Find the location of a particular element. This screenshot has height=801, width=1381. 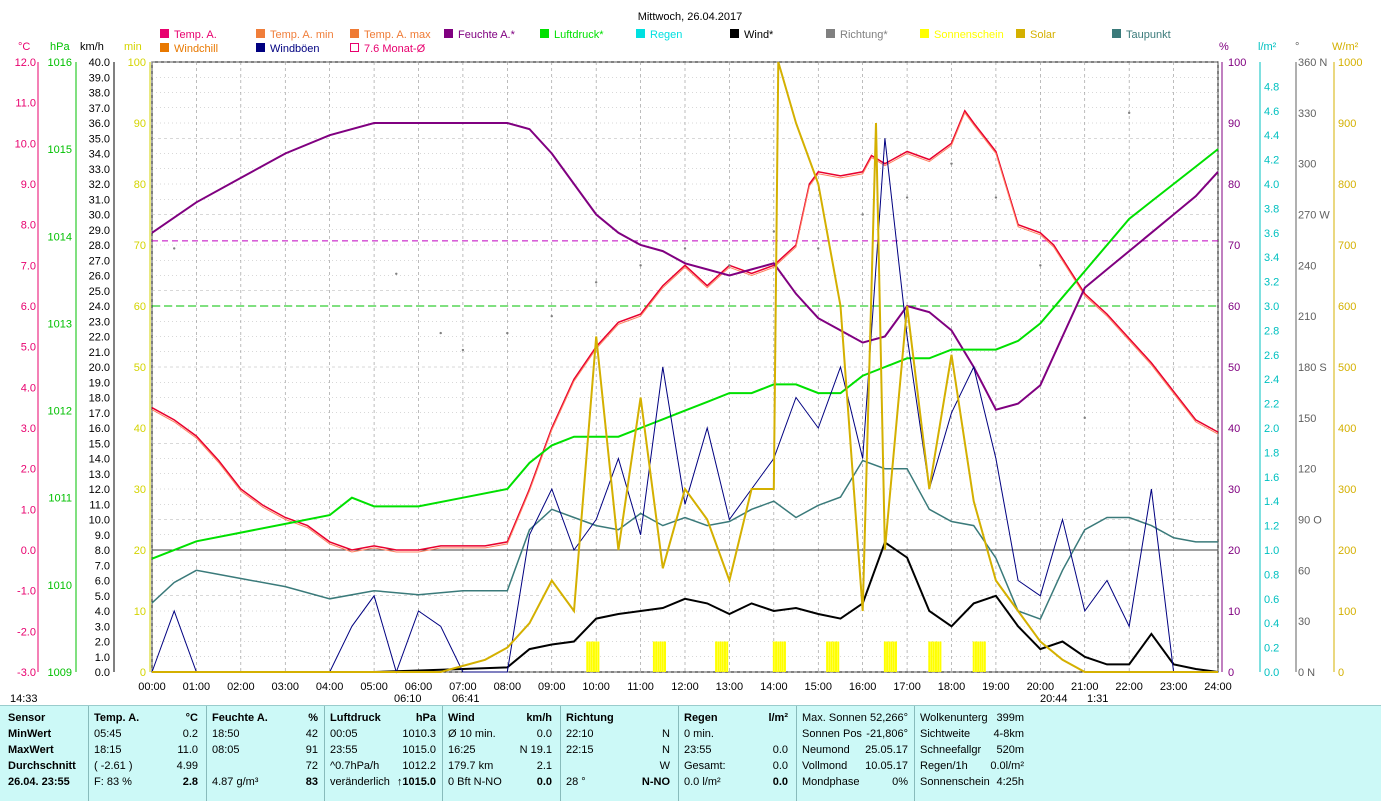

dir-max-time: 22:15 is located at coordinates (580, 750).